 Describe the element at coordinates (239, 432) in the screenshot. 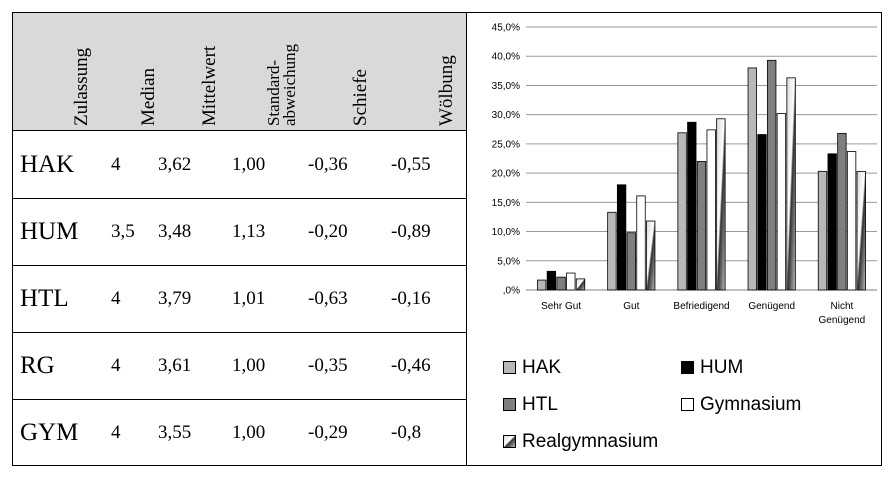

I see `table-row: GYM 4 3,55 1,00 -0,29 -0,8` at that location.